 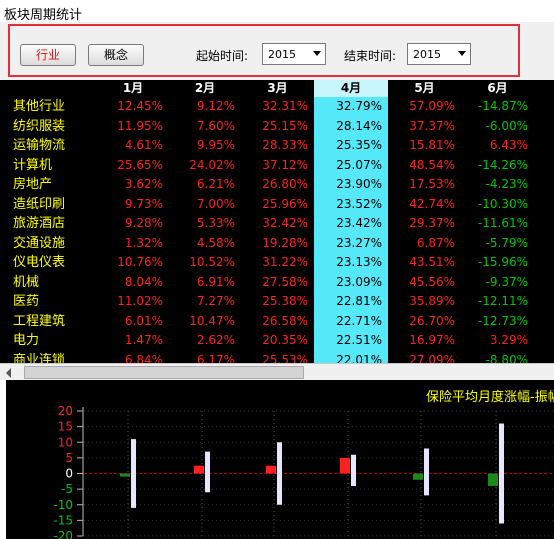 What do you see at coordinates (277, 341) in the screenshot?
I see `table-row: 电力 1.47% 2.62% 20.35% 22.51% 16.97% 3.29%` at bounding box center [277, 341].